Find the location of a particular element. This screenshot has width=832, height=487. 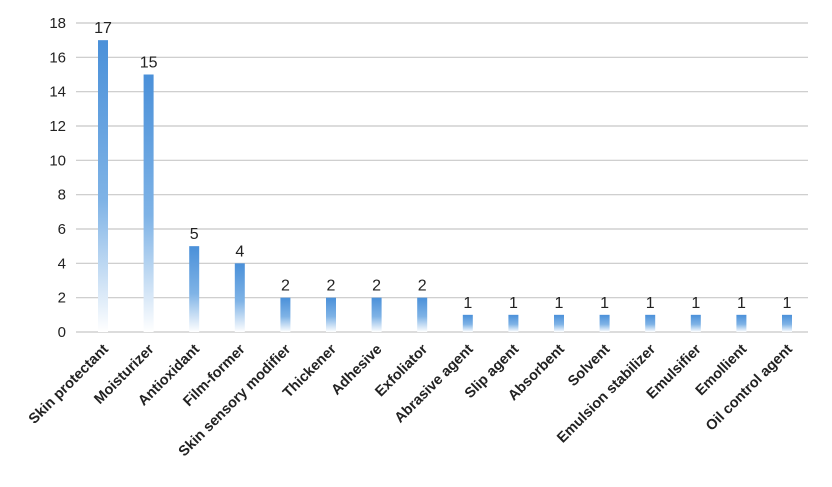

data-label: 15 is located at coordinates (149, 63).